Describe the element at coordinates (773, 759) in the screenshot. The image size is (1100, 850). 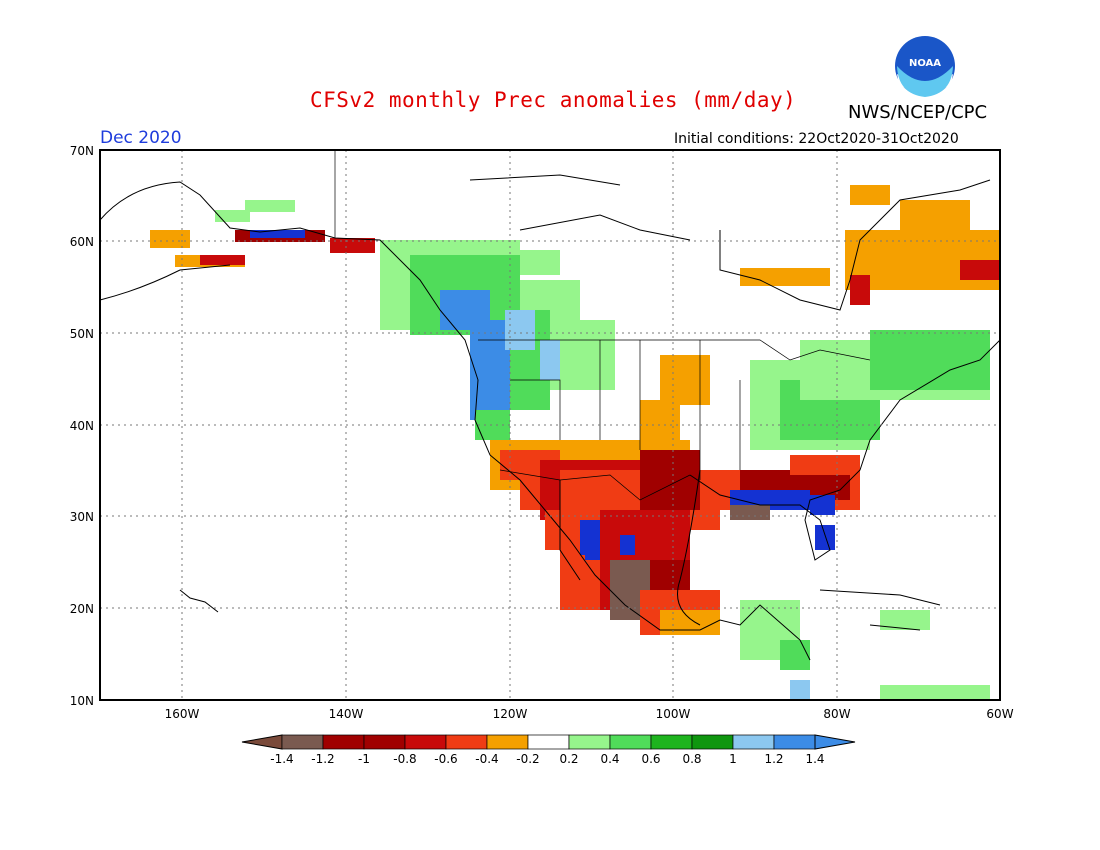
I see `colorbar-label: 1.2` at that location.